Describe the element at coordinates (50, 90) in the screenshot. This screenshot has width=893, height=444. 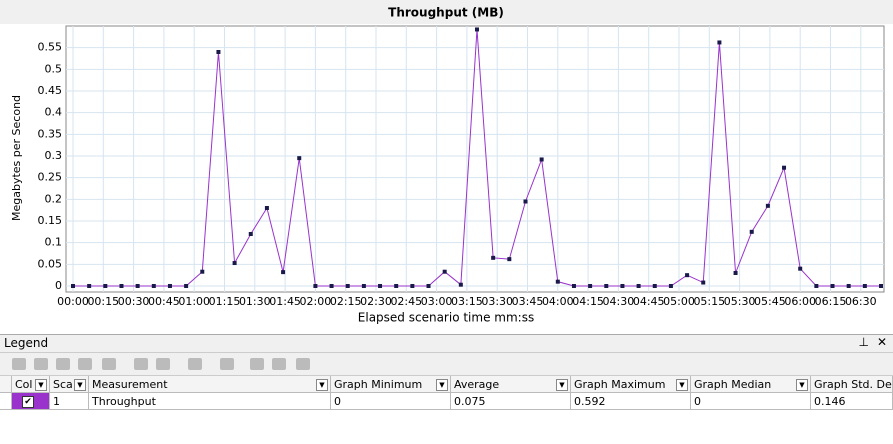
I see `y-tick-label: 0.45` at that location.